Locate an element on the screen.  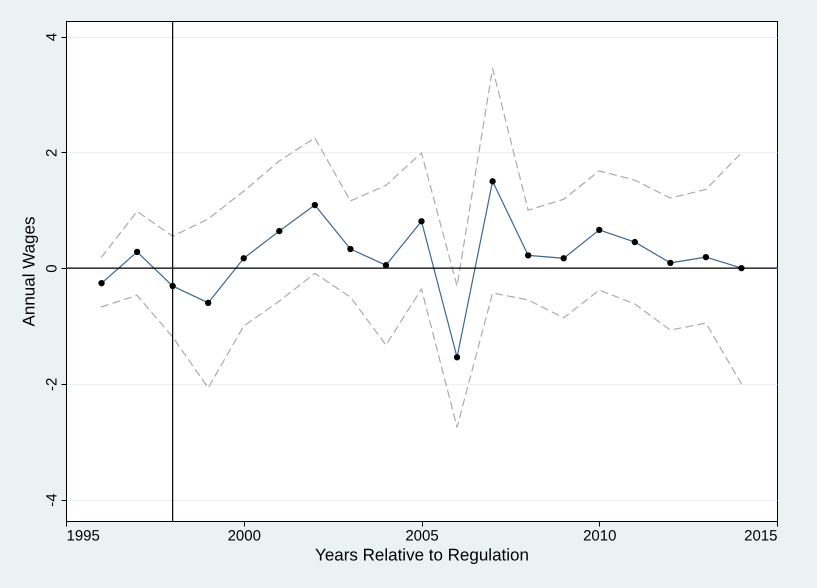
y-tick-label: 4 is located at coordinates (52, 37).